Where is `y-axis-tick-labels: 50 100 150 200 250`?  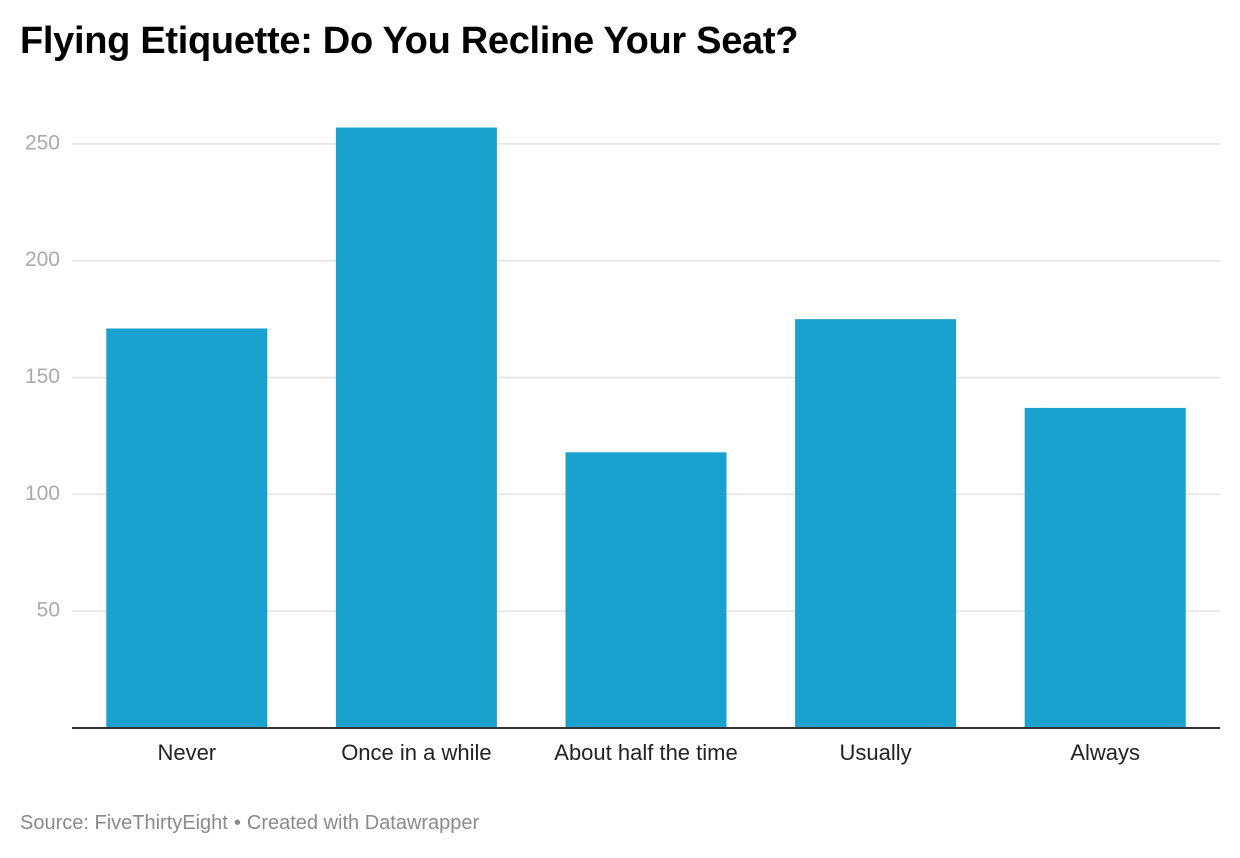
y-axis-tick-labels: 50 100 150 200 250 is located at coordinates (42, 376).